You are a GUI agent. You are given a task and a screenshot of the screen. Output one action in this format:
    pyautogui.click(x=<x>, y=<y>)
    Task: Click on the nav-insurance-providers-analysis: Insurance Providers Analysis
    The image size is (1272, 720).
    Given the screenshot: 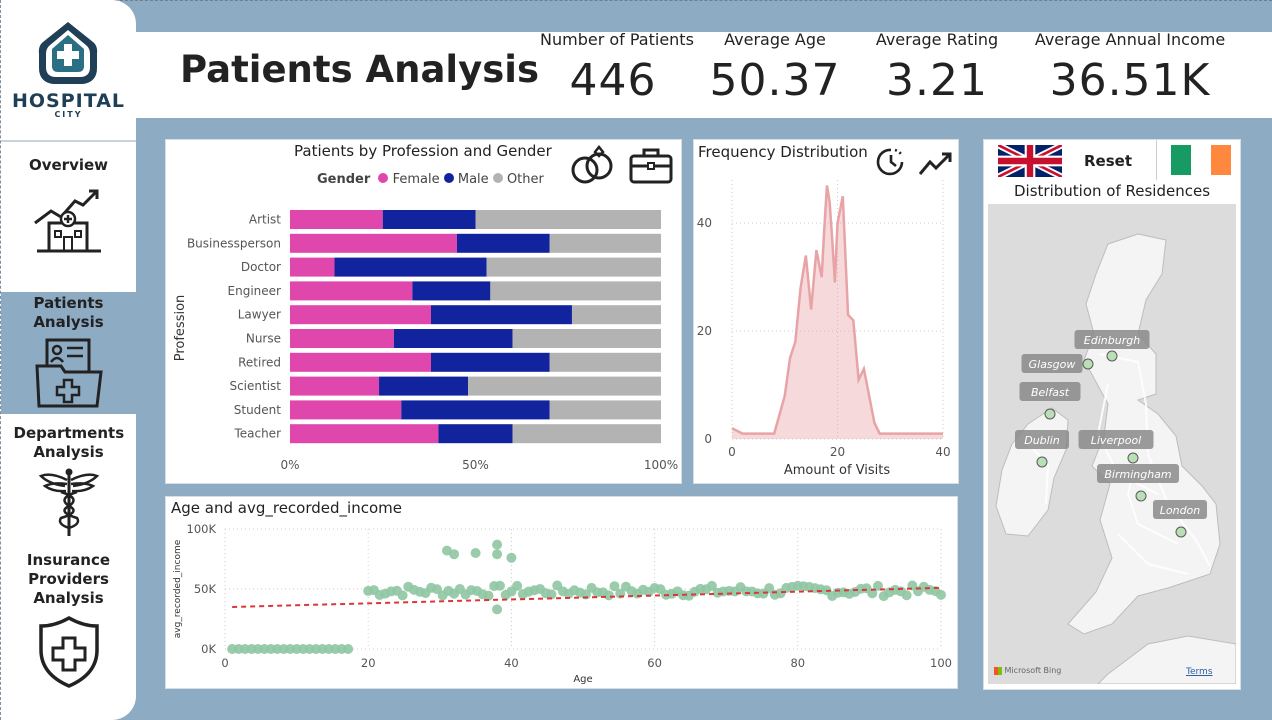 What is the action you would take?
    pyautogui.click(x=68, y=621)
    